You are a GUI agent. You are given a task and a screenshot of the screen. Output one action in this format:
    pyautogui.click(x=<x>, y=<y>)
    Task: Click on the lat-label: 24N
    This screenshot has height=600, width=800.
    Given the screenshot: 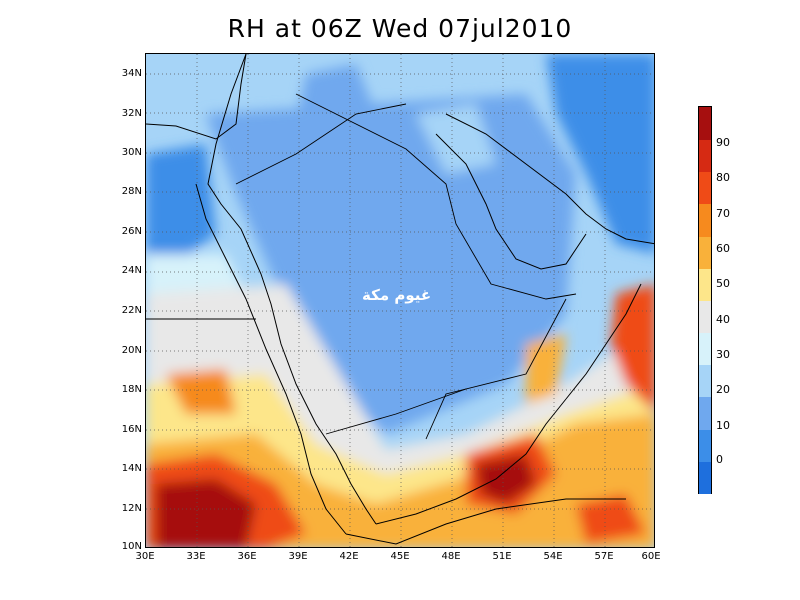 What is the action you would take?
    pyautogui.click(x=131, y=270)
    